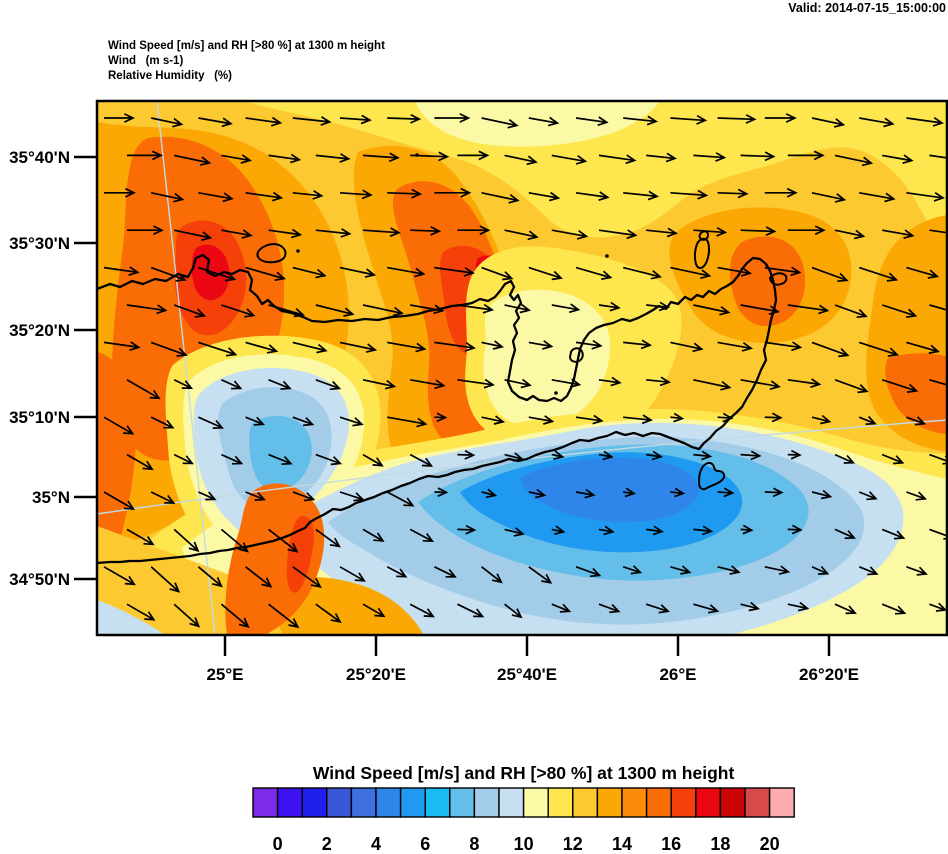 This screenshot has width=948, height=854. What do you see at coordinates (186, 368) in the screenshot?
I see `graticule-line` at bounding box center [186, 368].